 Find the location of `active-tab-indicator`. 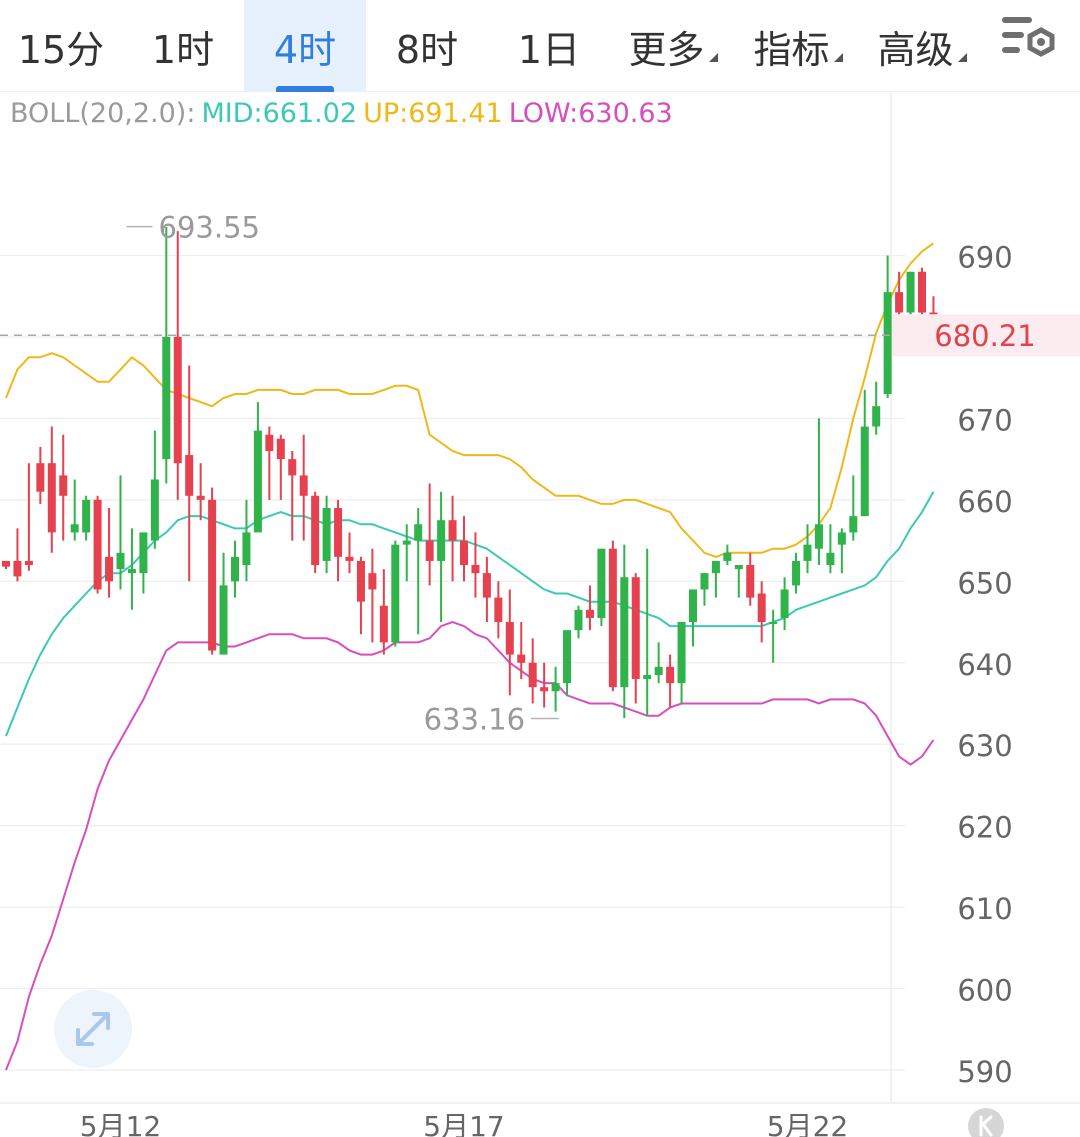

active-tab-indicator is located at coordinates (305, 89).